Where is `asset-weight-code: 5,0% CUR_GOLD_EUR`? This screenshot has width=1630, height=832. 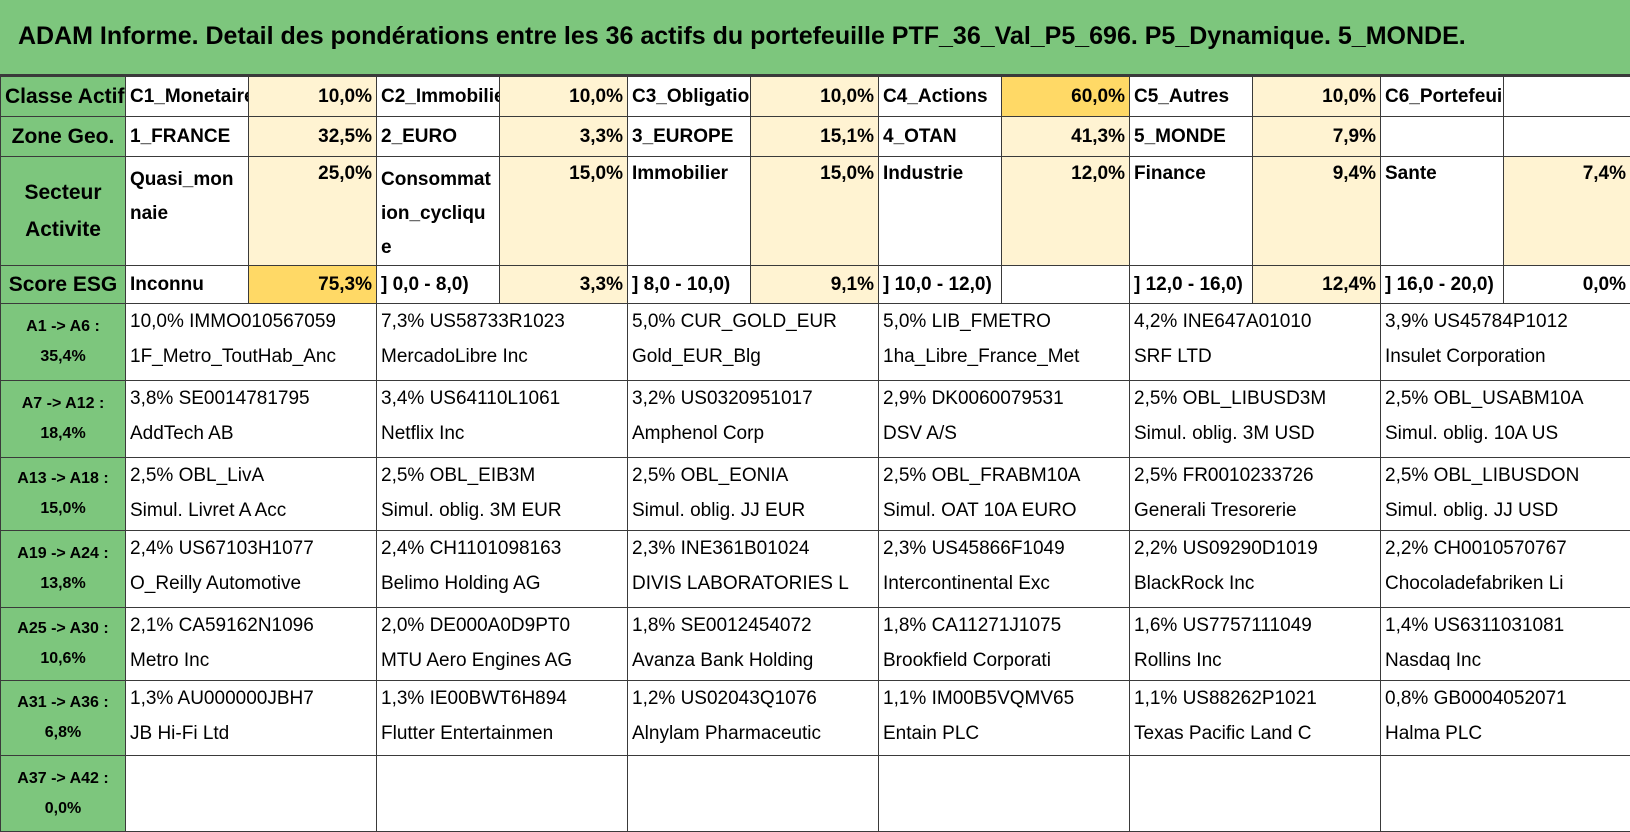
asset-weight-code: 5,0% CUR_GOLD_EUR is located at coordinates (753, 321).